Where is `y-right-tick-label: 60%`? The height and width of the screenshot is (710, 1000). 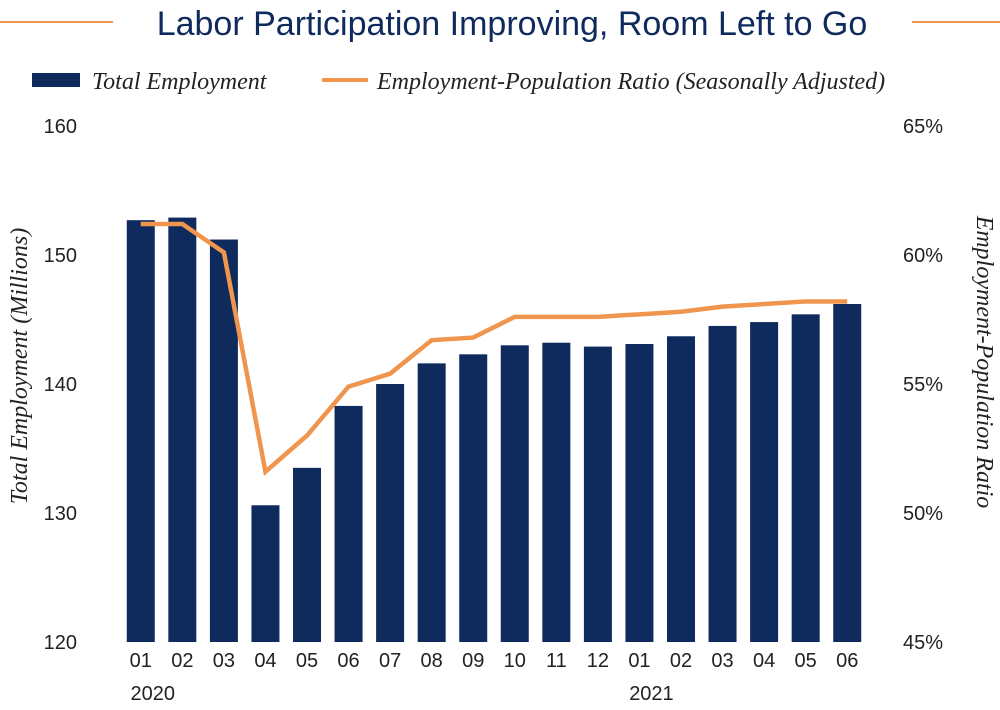
y-right-tick-label: 60% is located at coordinates (923, 256).